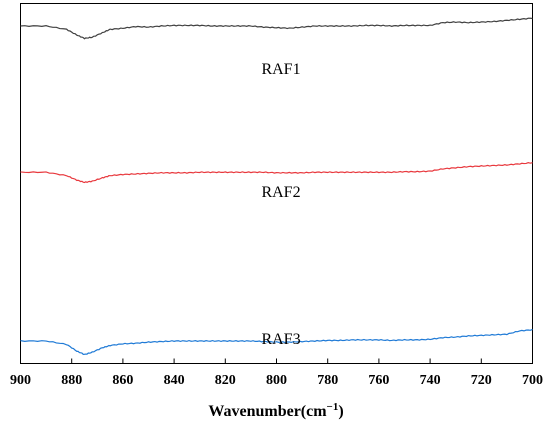 This screenshot has width=550, height=427. What do you see at coordinates (327, 380) in the screenshot?
I see `x-tick-label-780: 780` at bounding box center [327, 380].